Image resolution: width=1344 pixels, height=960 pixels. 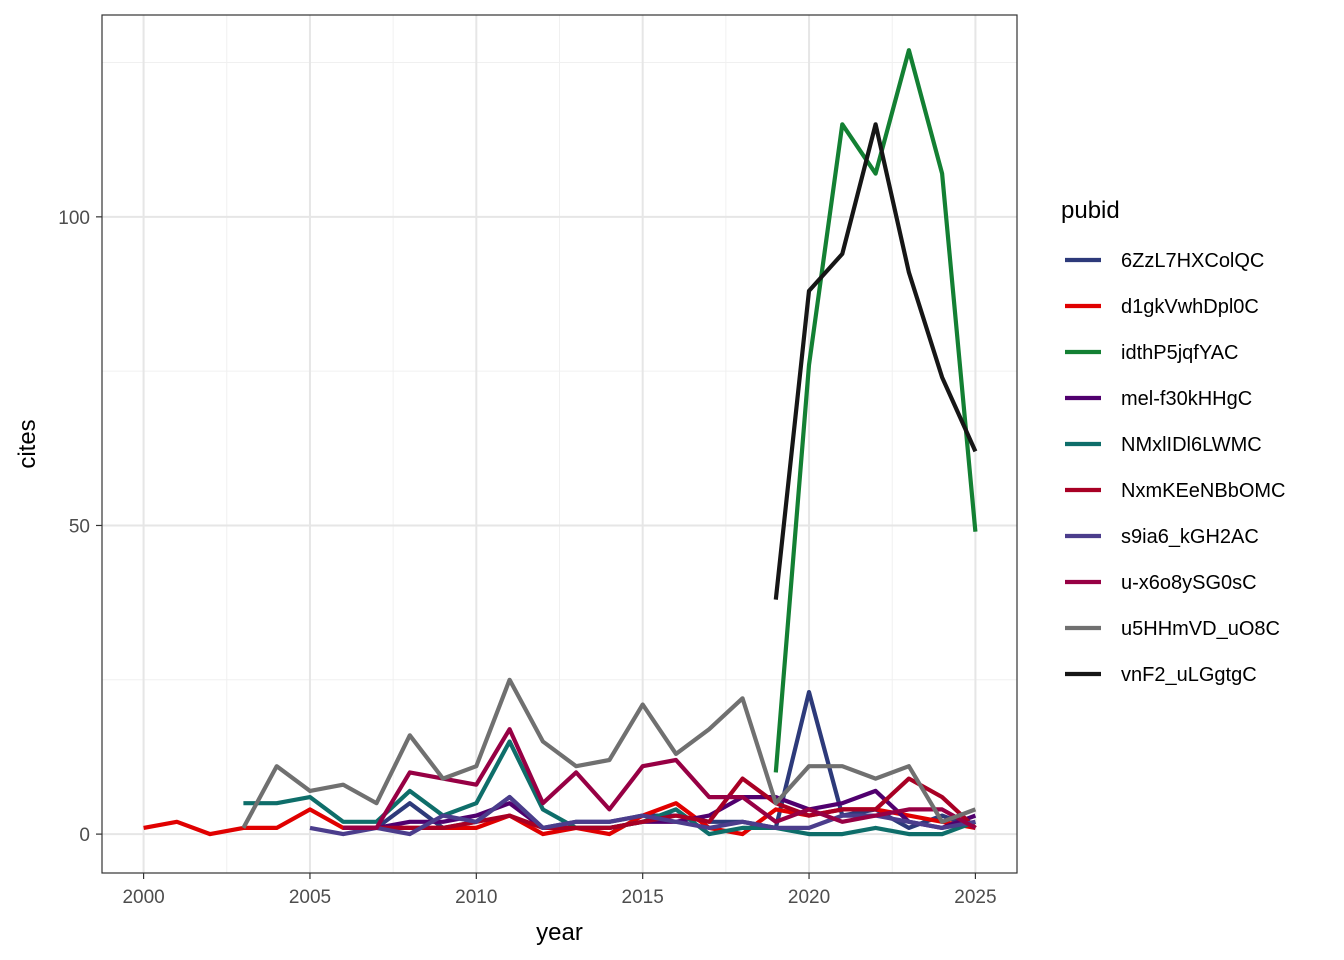 I want to click on x-axis: 2000 2005 2010 2015 2020 2025, so click(x=559, y=890).